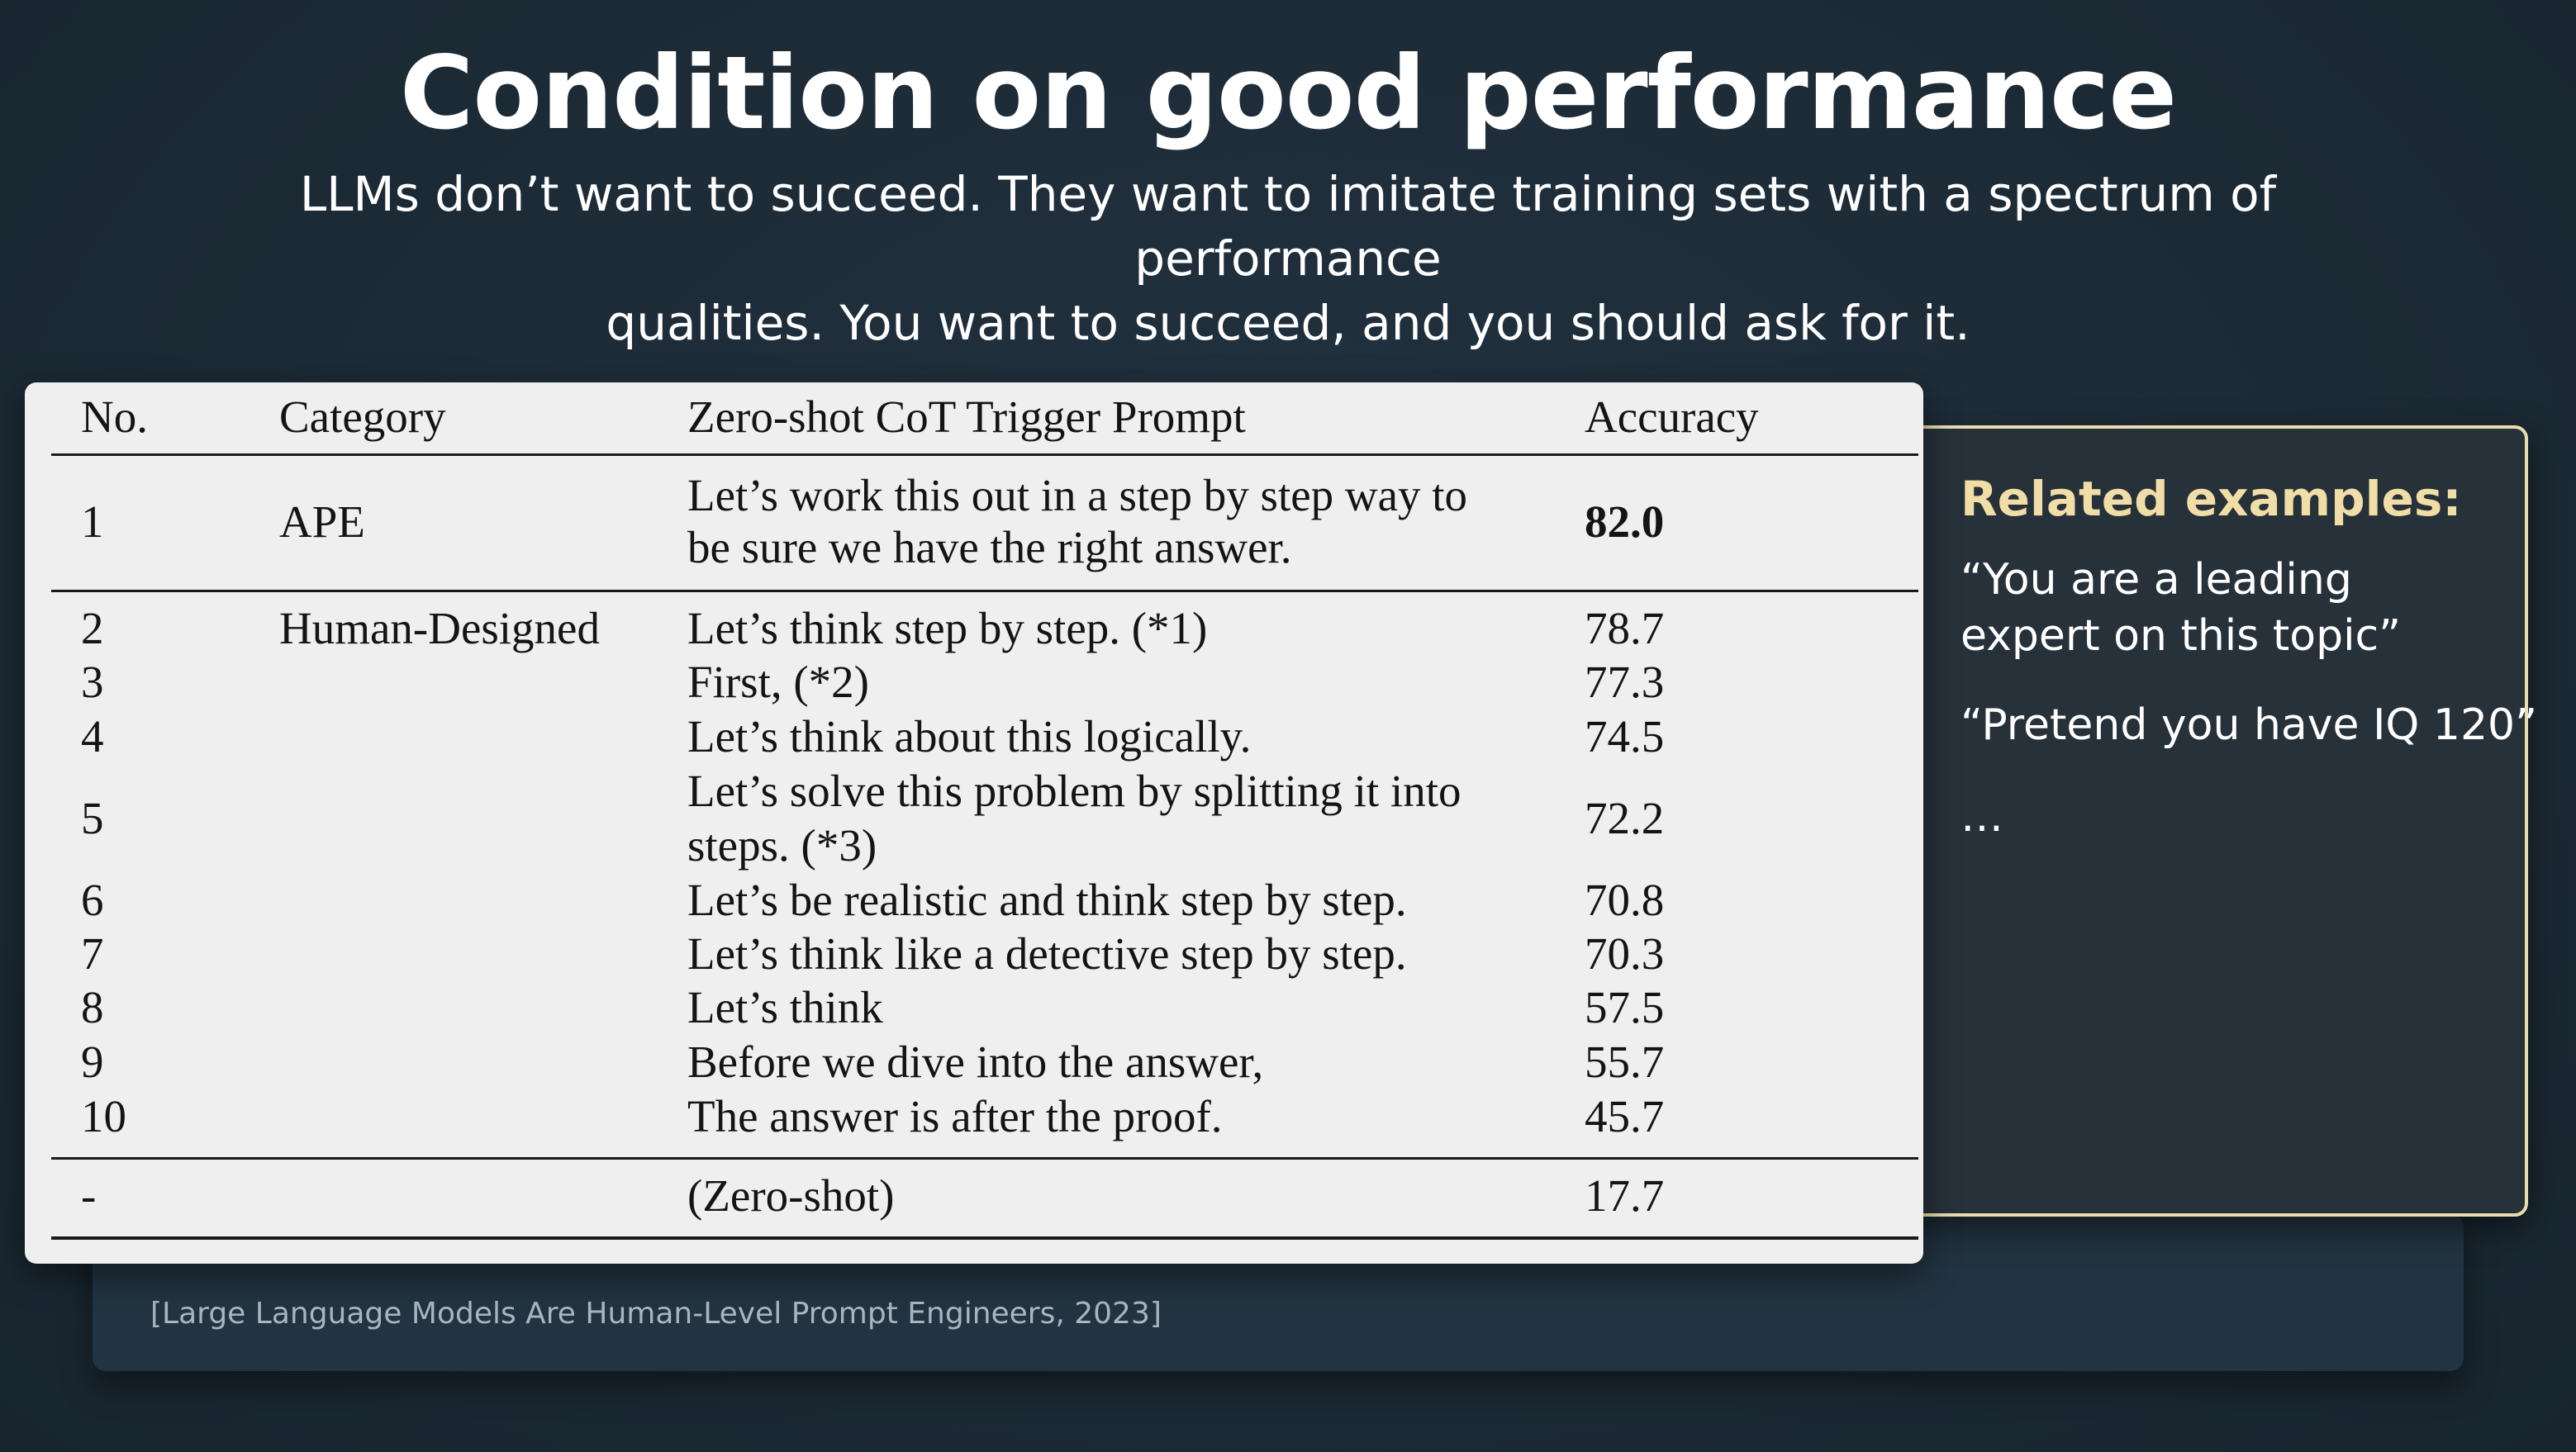 The height and width of the screenshot is (1452, 2576). Describe the element at coordinates (984, 1238) in the screenshot. I see `bottom-rule` at that location.